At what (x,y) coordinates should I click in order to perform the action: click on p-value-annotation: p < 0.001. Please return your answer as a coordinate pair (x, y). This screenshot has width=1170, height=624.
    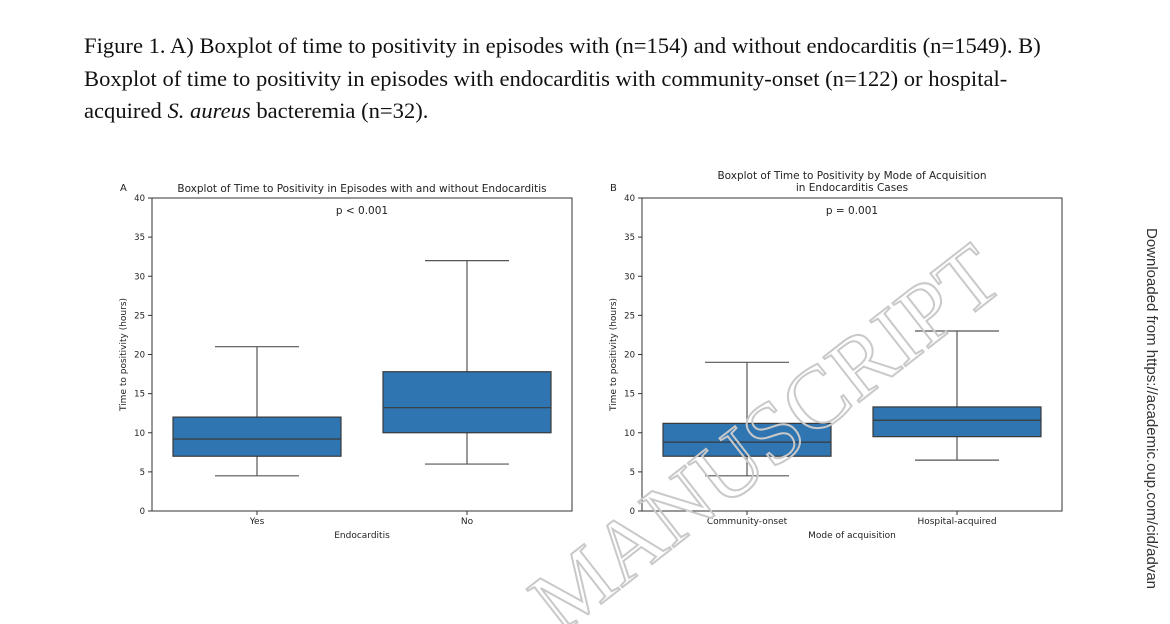
    Looking at the image, I should click on (362, 211).